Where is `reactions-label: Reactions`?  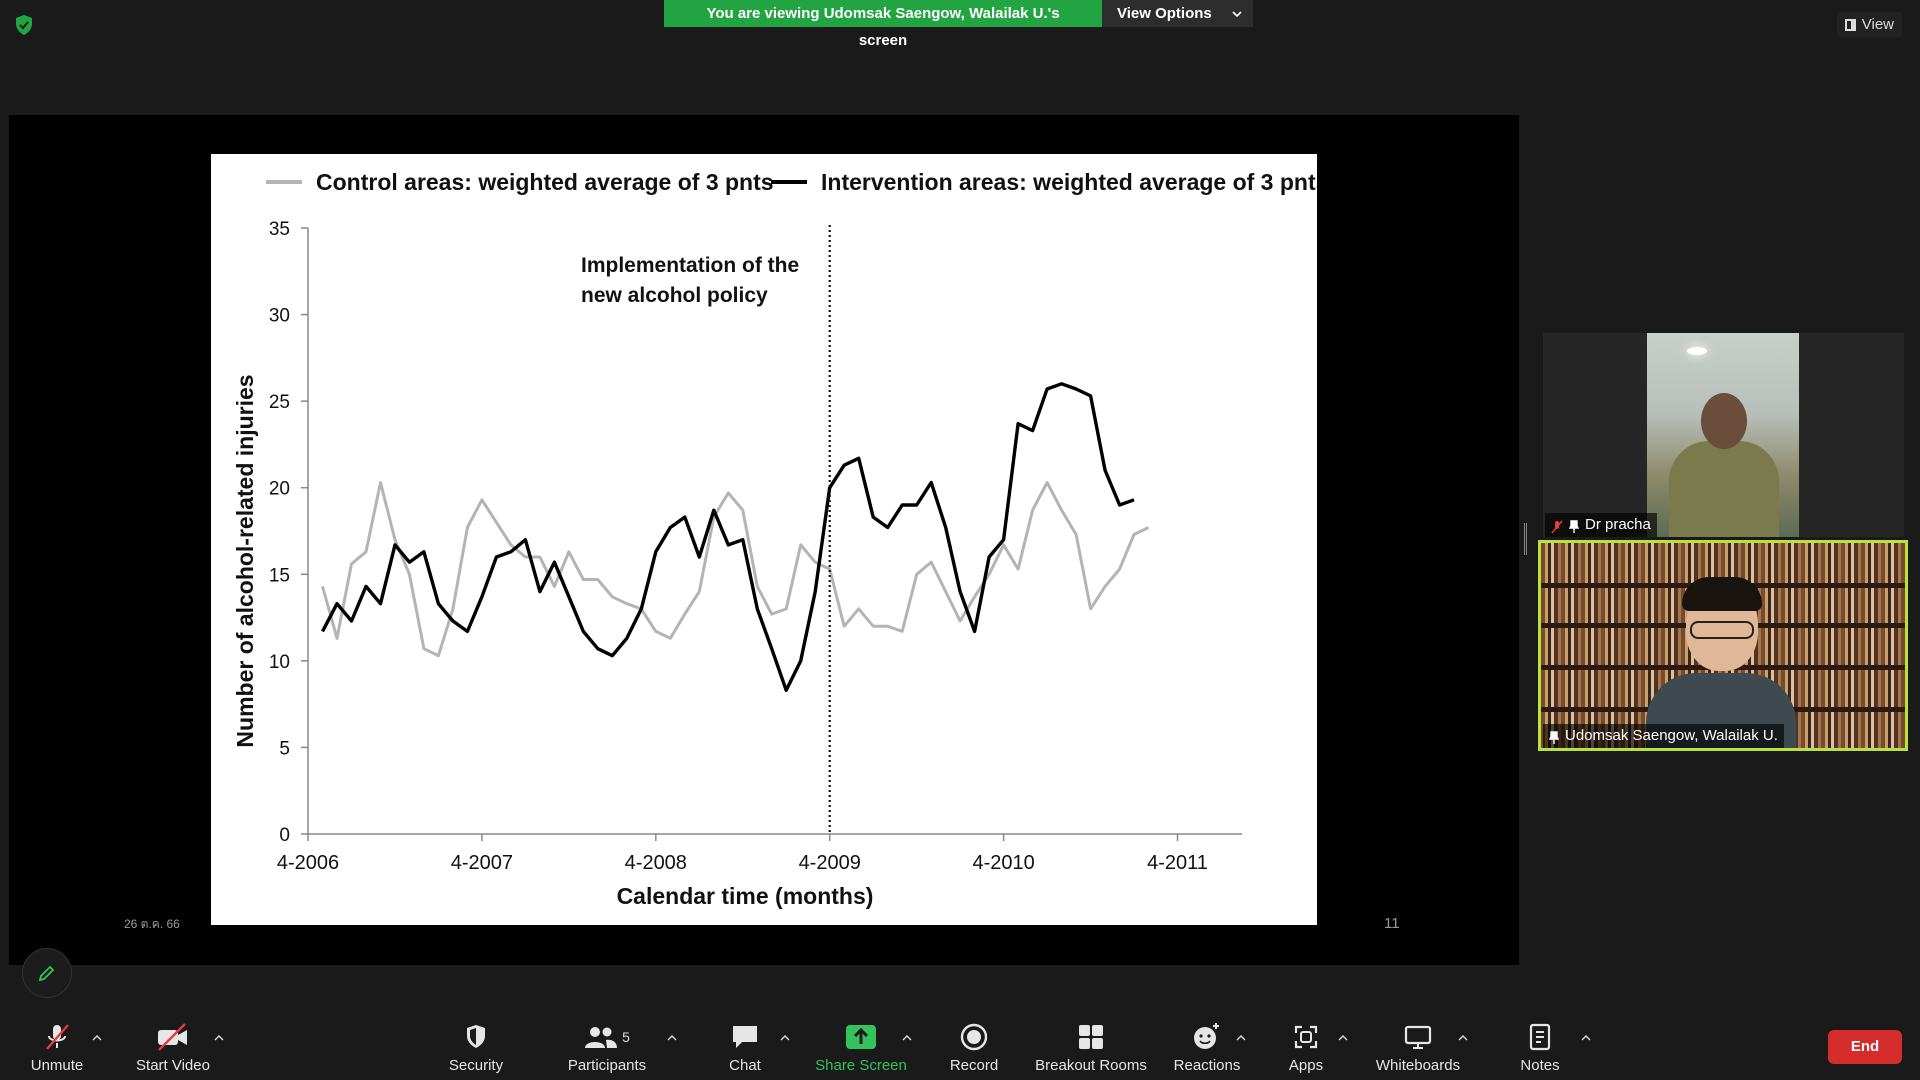 reactions-label: Reactions is located at coordinates (1207, 1065).